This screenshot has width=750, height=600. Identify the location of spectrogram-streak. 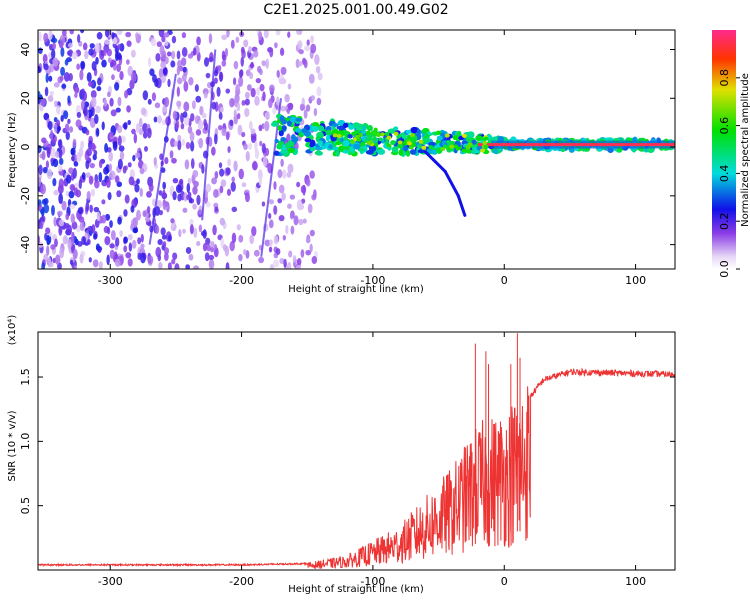
(209, 135).